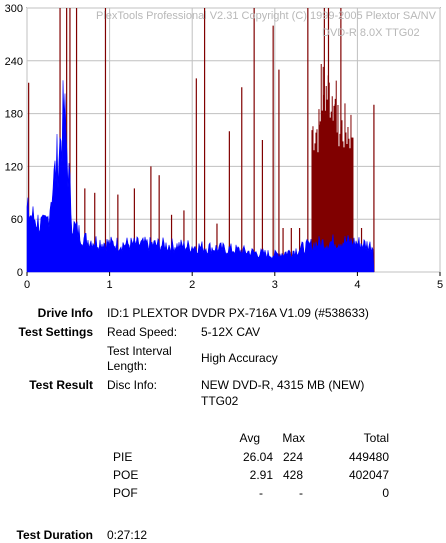 This screenshot has height=543, width=446. I want to click on test-settings-label: Test Settings, so click(55, 332).